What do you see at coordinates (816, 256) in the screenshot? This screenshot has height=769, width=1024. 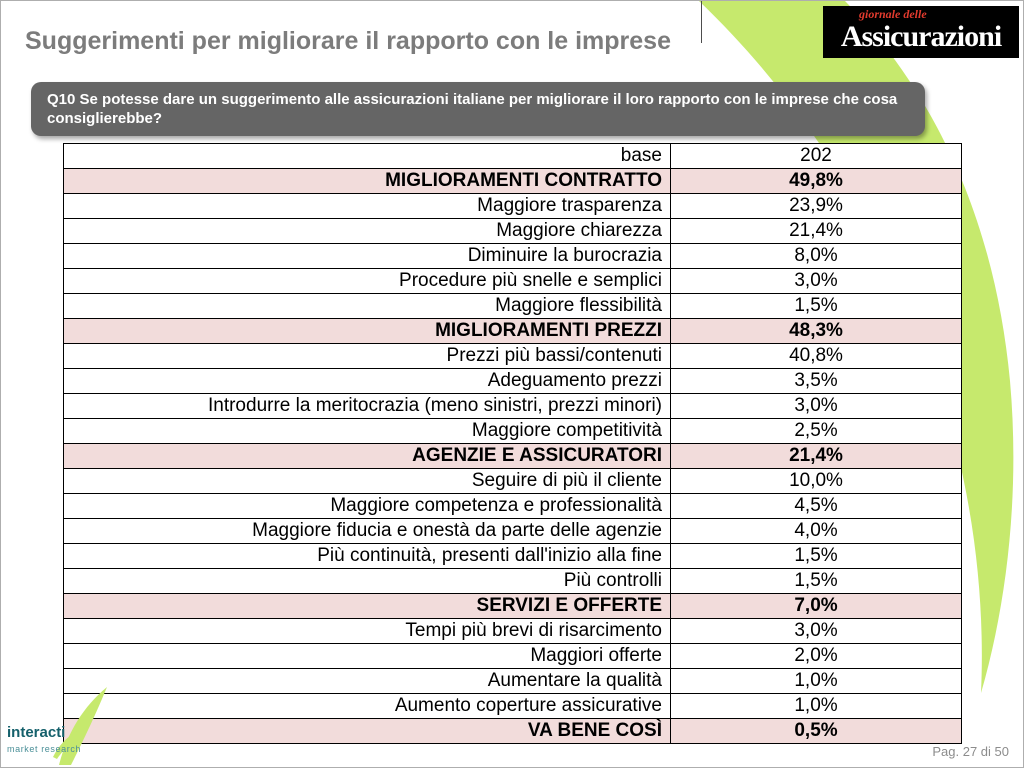 I see `row-value: 8,0%` at bounding box center [816, 256].